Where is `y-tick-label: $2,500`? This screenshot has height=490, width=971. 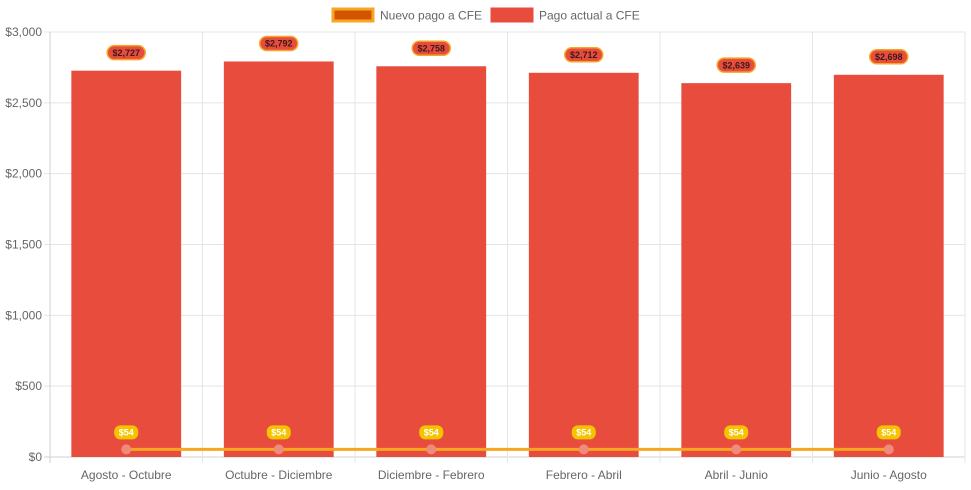 y-tick-label: $2,500 is located at coordinates (23, 103).